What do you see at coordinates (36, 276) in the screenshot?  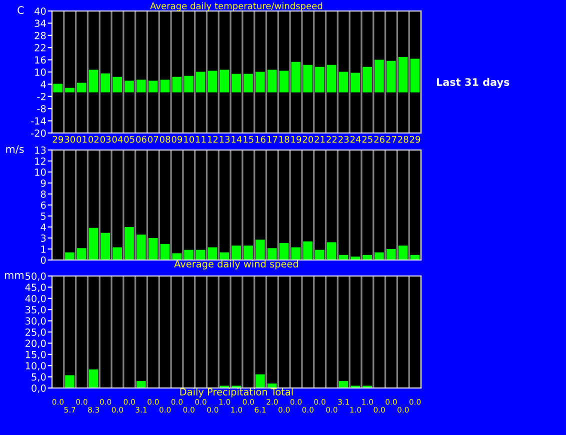 I see `y-tick-label: 50,0` at bounding box center [36, 276].